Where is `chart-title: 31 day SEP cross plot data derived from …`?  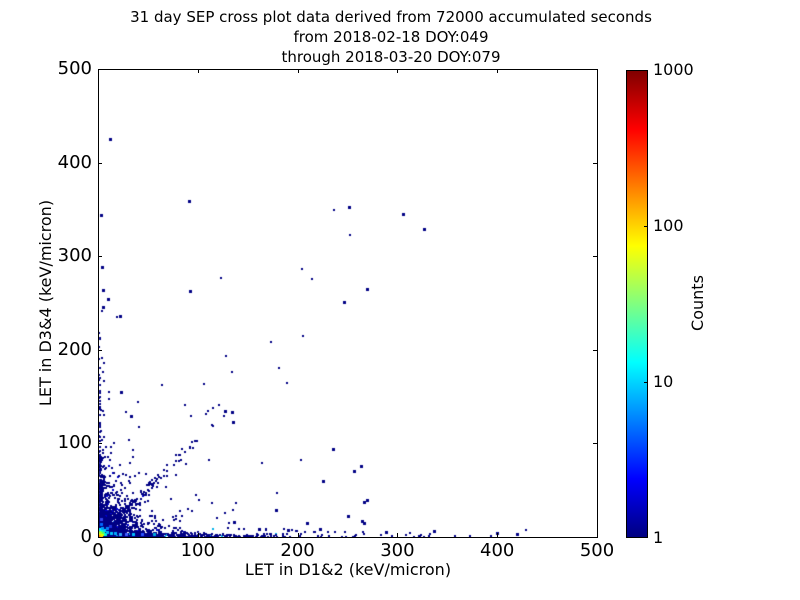
chart-title: 31 day SEP cross plot data derived from … is located at coordinates (391, 37).